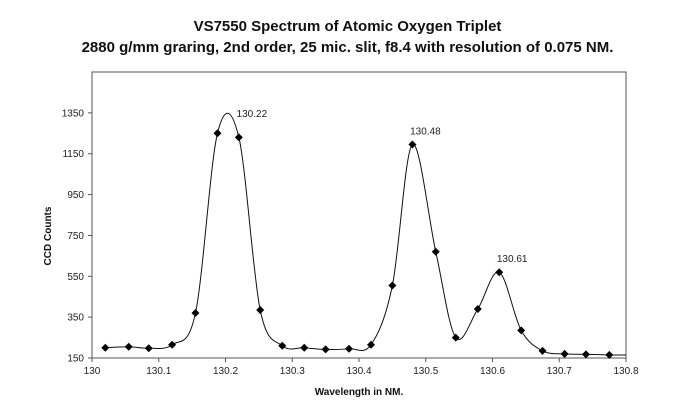  I want to click on peak-label: 130.22, so click(252, 114).